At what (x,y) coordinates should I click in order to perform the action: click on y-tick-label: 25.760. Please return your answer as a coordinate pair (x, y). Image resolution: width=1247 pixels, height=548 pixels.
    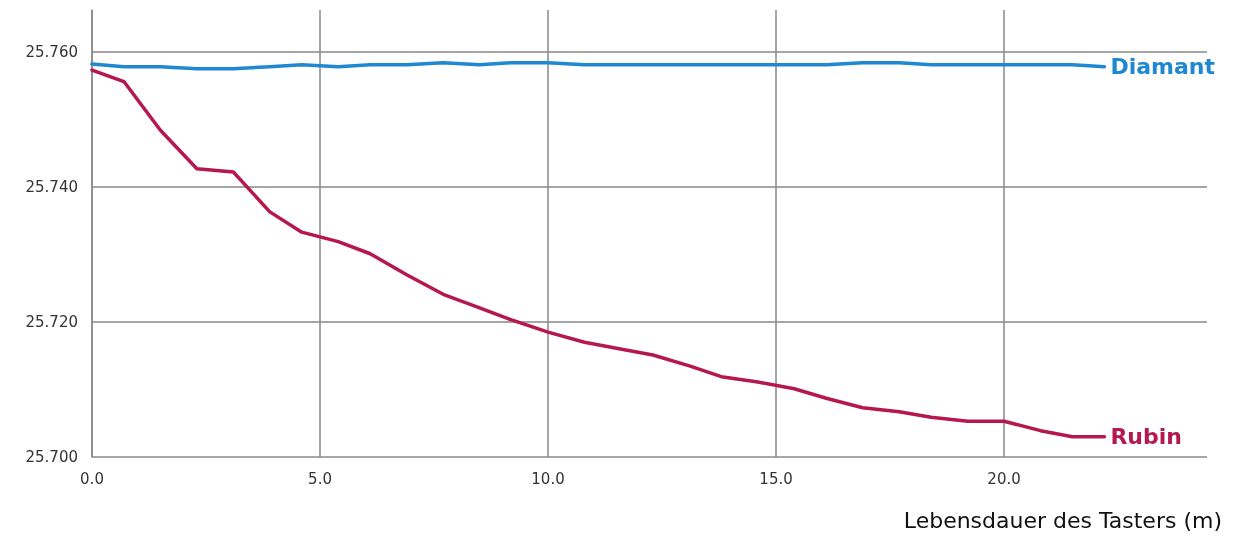
    Looking at the image, I should click on (51, 51).